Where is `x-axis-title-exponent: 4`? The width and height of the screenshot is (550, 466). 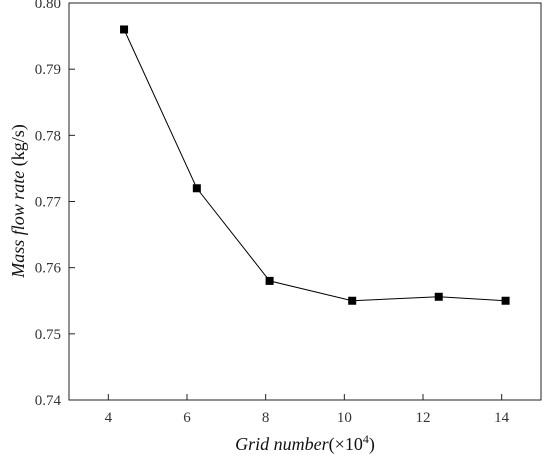
x-axis-title-exponent: 4 is located at coordinates (366, 439).